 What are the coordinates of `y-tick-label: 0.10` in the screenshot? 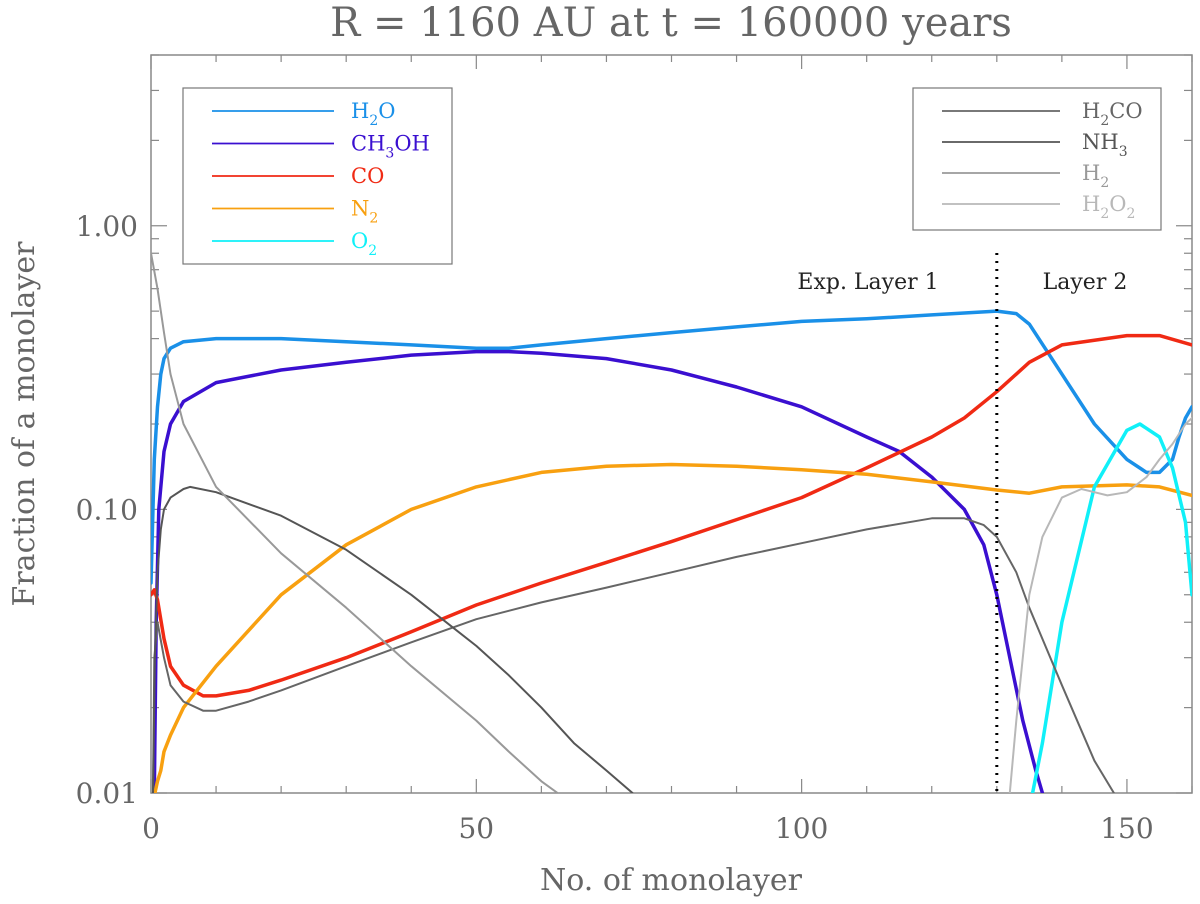 It's located at (107, 509).